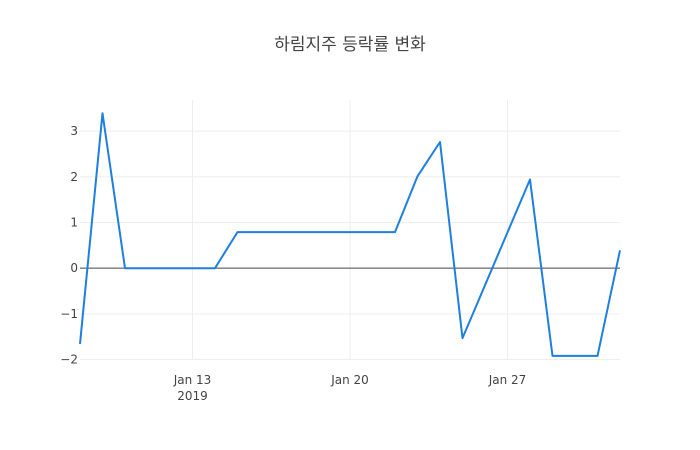 This screenshot has height=450, width=700. Describe the element at coordinates (350, 45) in the screenshot. I see `chart-title: 하림지주 등락률 변화` at that location.